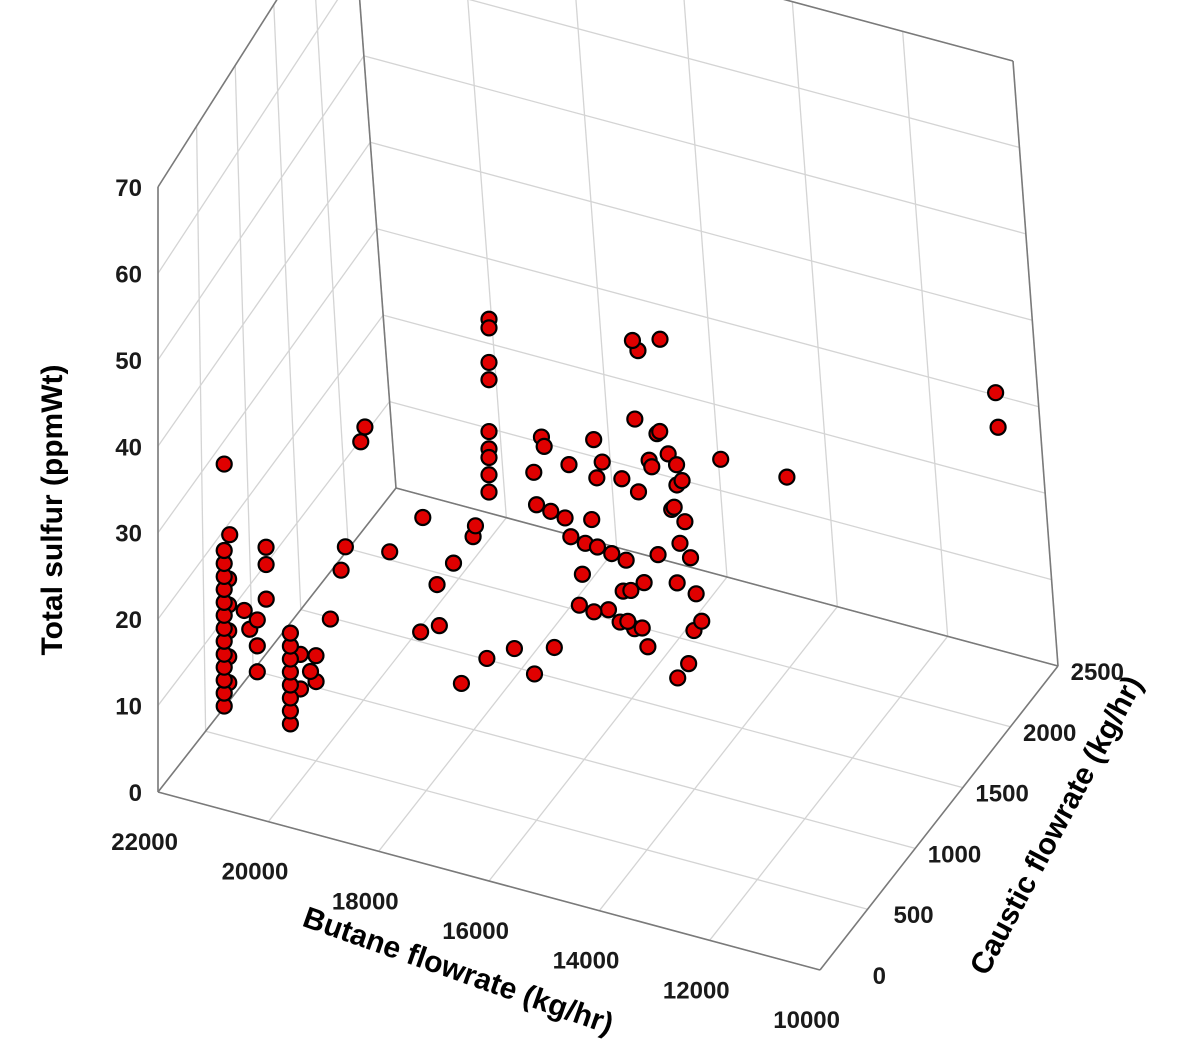  Describe the element at coordinates (586, 961) in the screenshot. I see `x-tick-label: 14000` at that location.